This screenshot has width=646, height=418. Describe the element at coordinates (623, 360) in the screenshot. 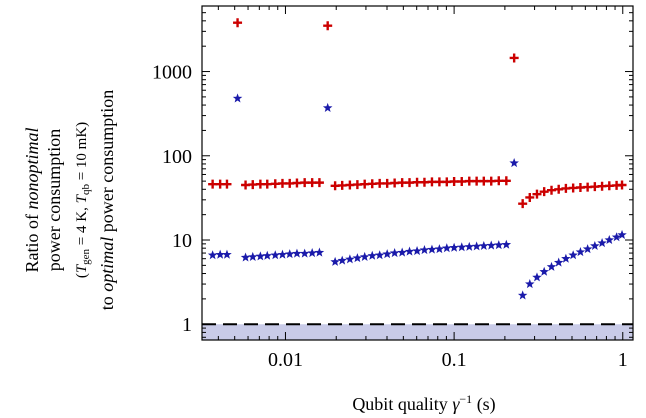

I see `x-tick-label: 1` at that location.